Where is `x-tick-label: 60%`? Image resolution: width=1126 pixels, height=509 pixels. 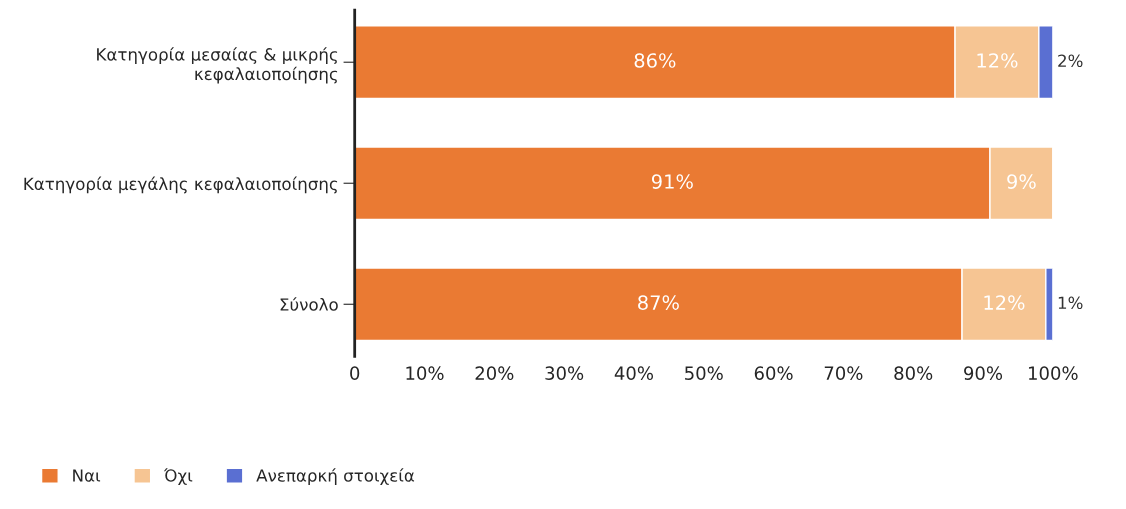
x-tick-label: 60% is located at coordinates (773, 373).